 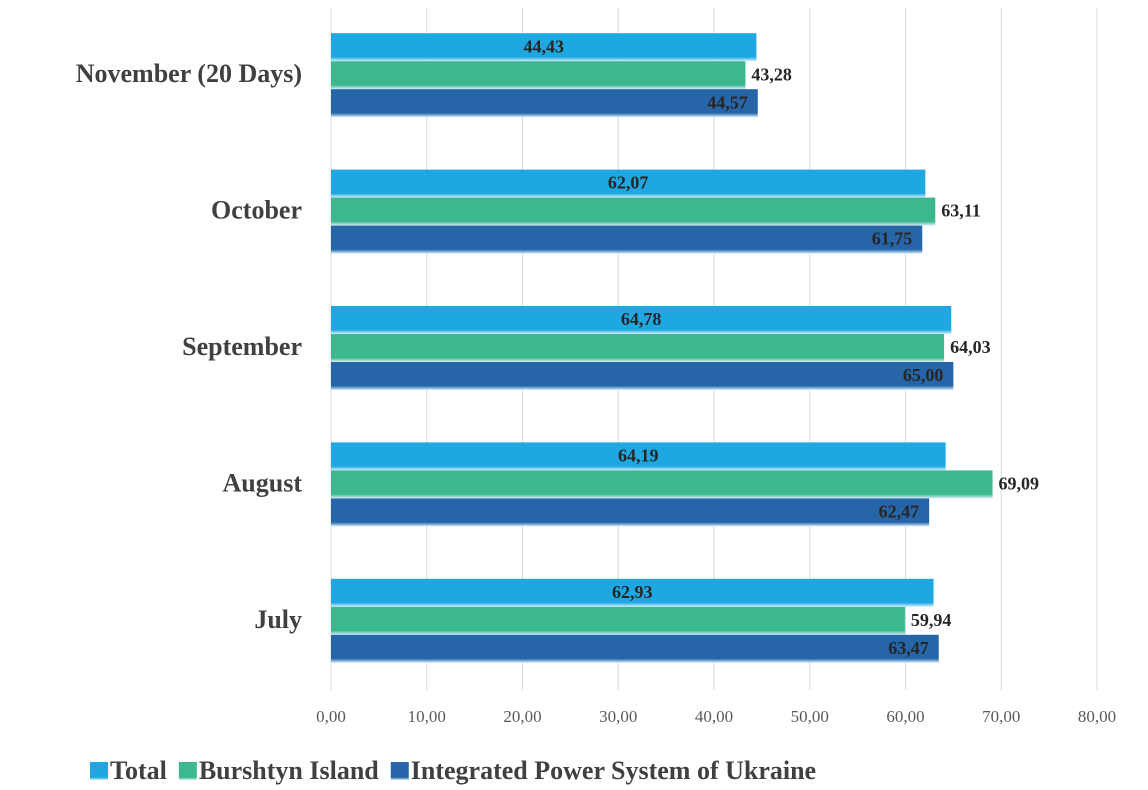 I want to click on x-tick-label: 50,00, so click(x=810, y=716).